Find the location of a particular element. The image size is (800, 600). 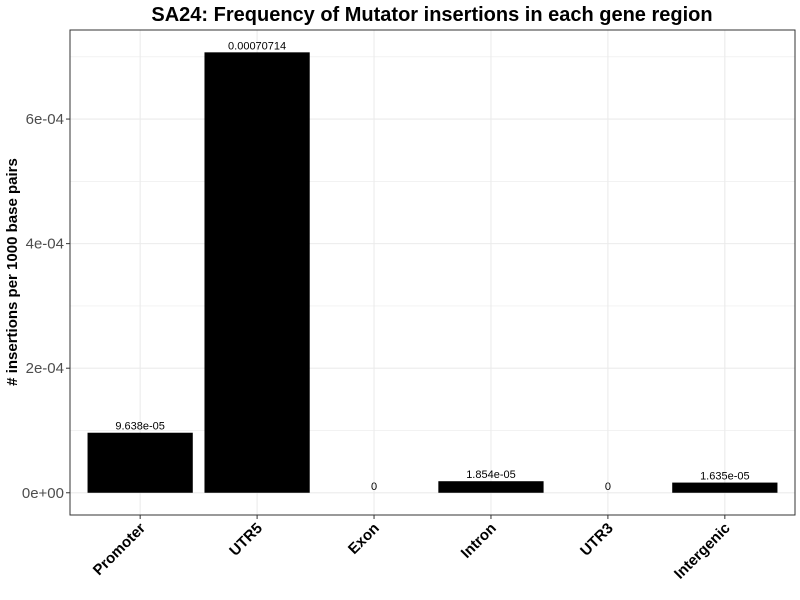

x-tick-label-promoter: Promoter is located at coordinates (119, 549).